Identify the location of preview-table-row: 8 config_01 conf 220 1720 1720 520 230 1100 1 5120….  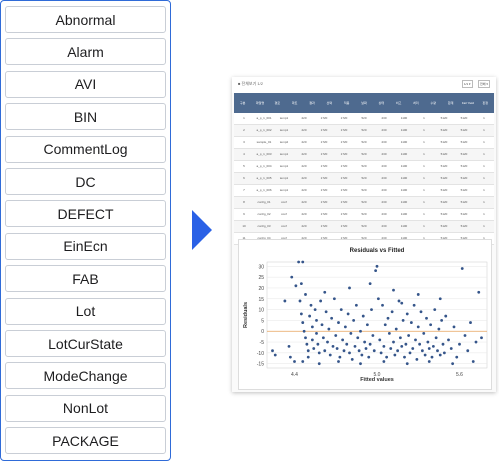
(364, 203).